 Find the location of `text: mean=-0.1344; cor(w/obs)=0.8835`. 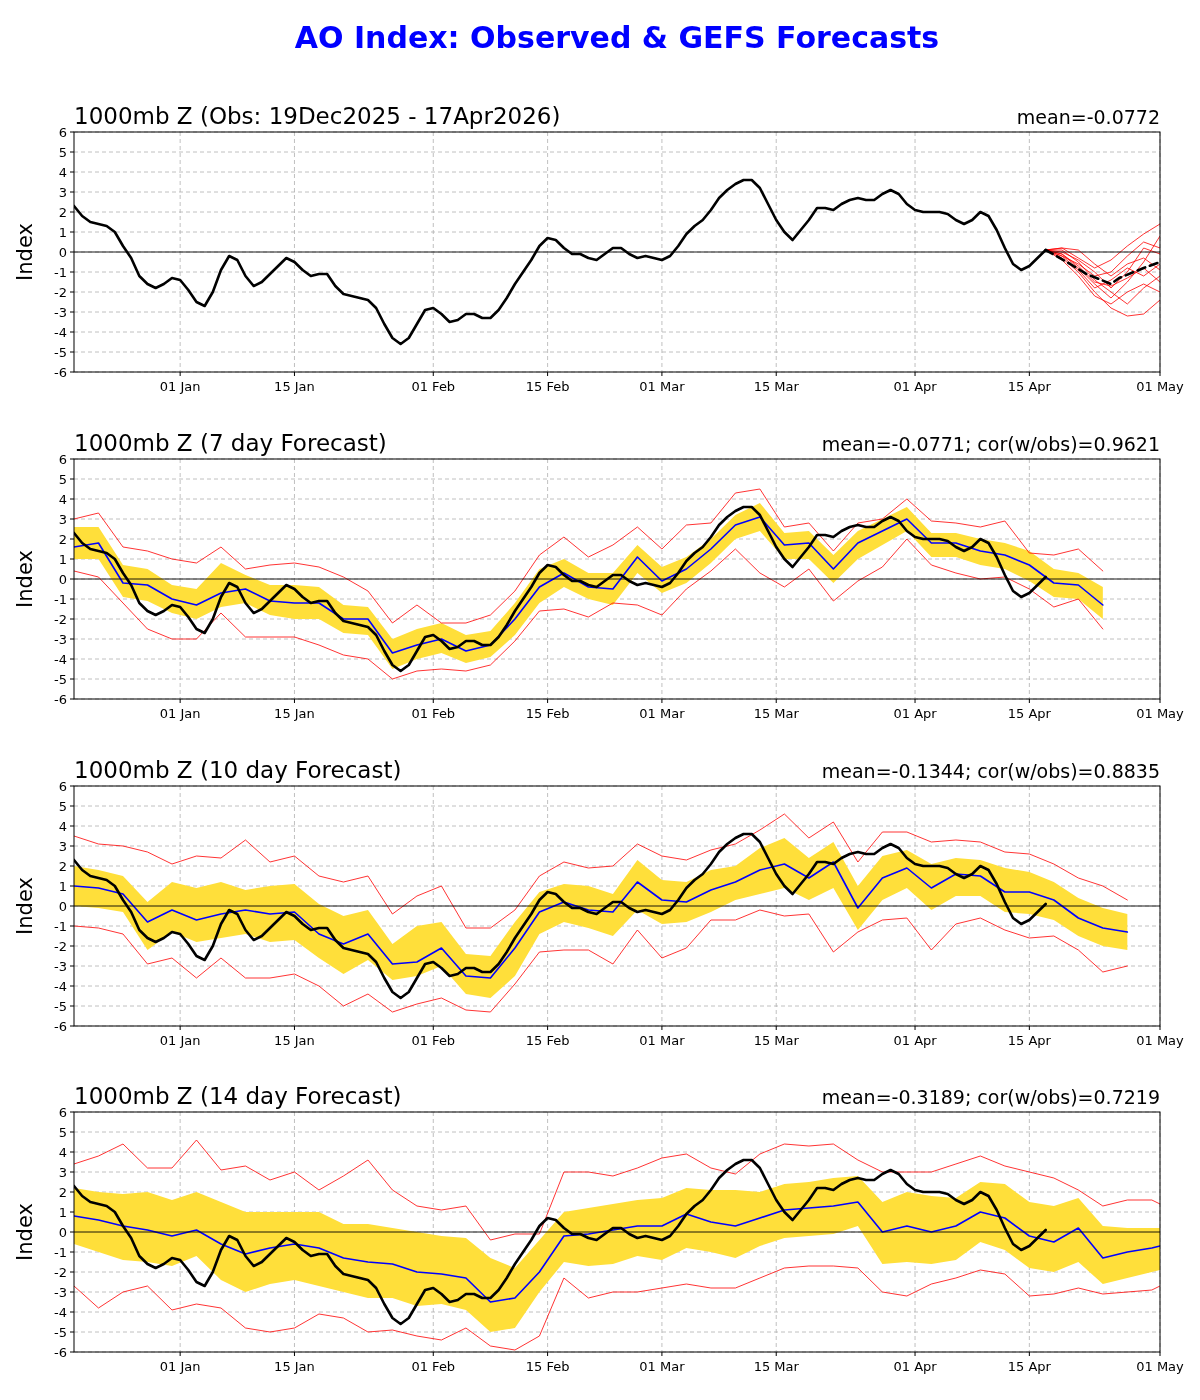

text: mean=-0.1344; cor(w/obs)=0.8835 is located at coordinates (990, 771).